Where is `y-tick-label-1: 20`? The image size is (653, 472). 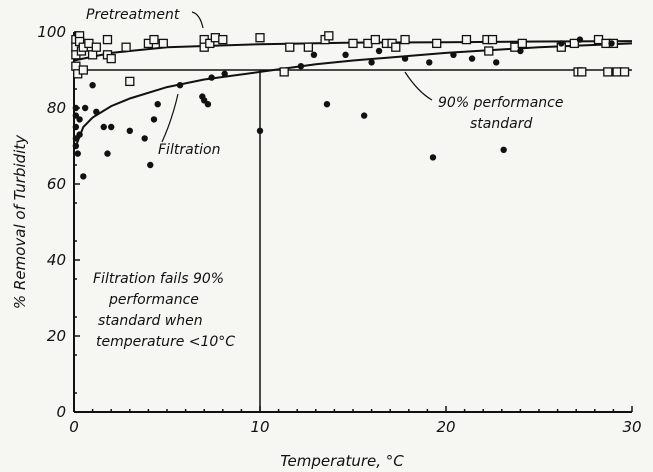
y-tick-label-1: 20 is located at coordinates (56, 336).